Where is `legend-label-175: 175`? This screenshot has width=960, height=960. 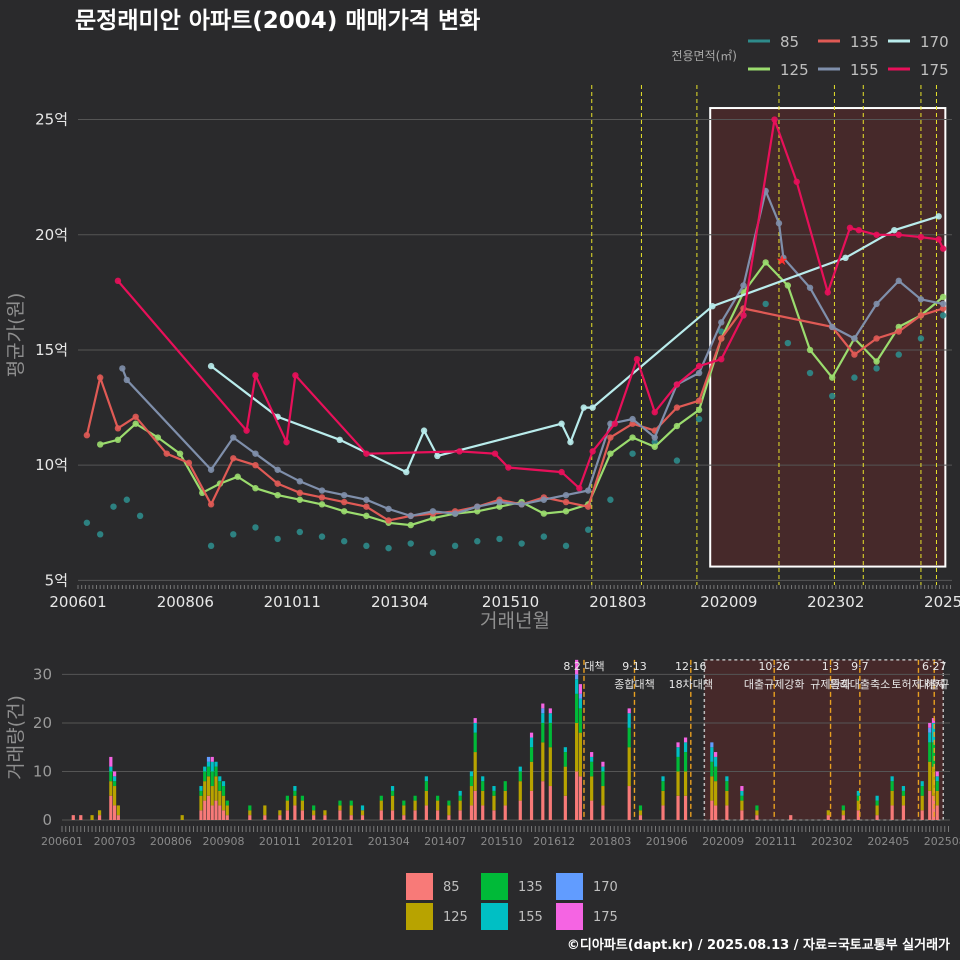 legend-label-175: 175 is located at coordinates (934, 70).